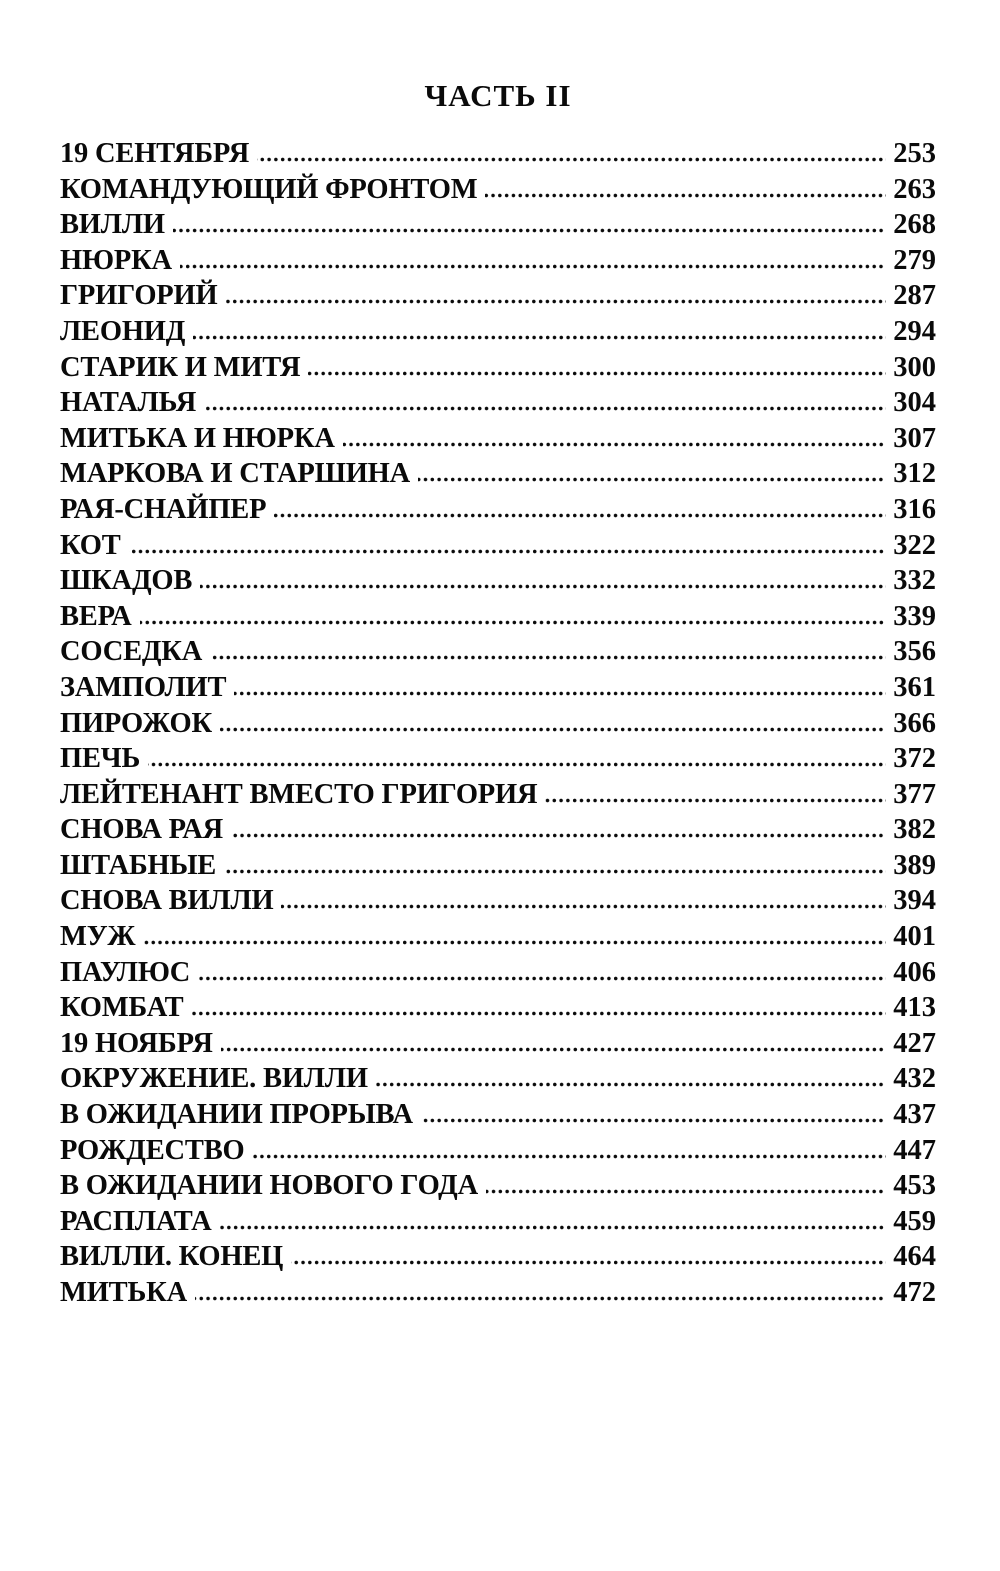  Describe the element at coordinates (498, 903) in the screenshot. I see `toc-entry: СНОВА ВИЛЛИ 394` at that location.